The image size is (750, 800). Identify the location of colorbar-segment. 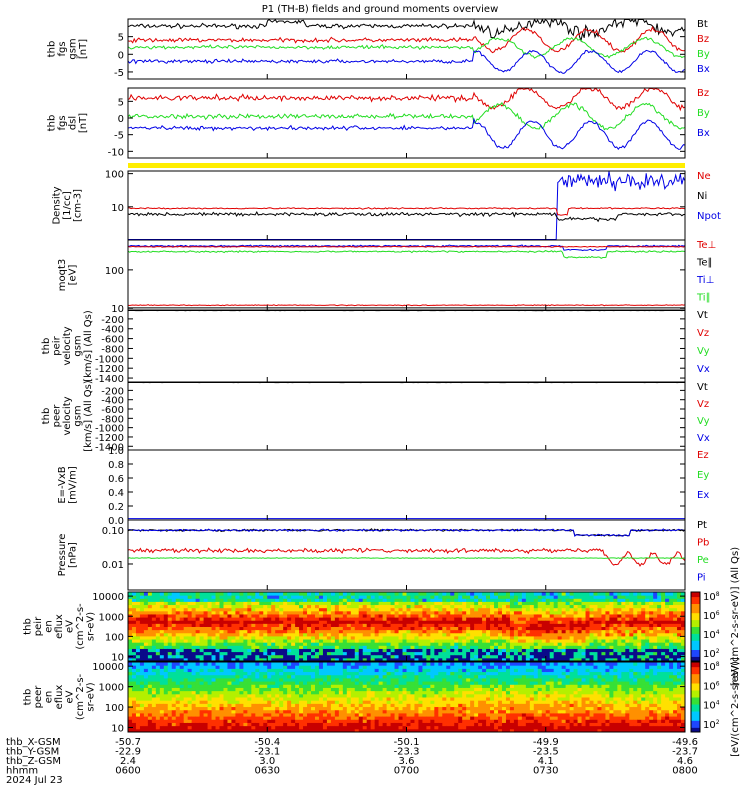
(695, 658).